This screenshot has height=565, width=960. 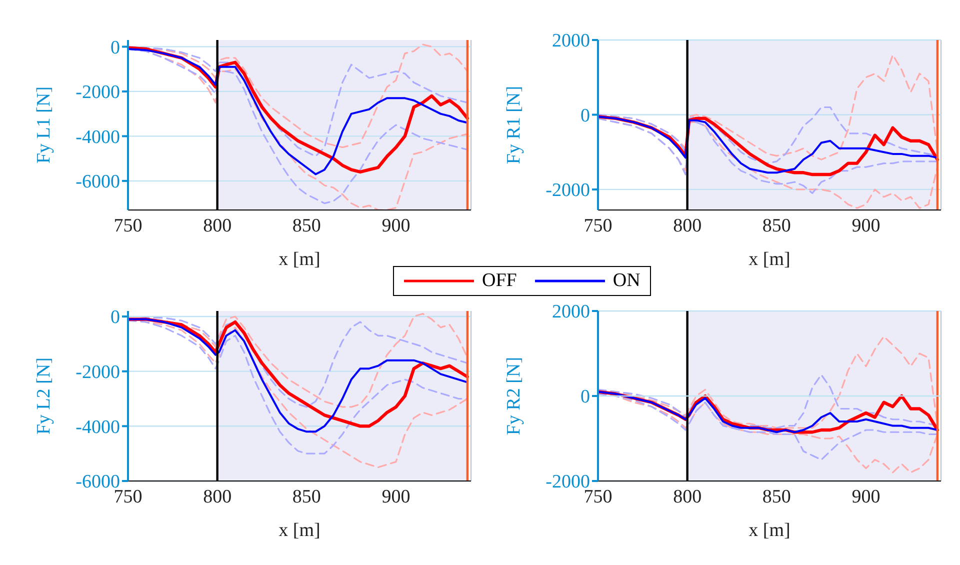 What do you see at coordinates (514, 125) in the screenshot?
I see `y-axis-title: Fy R1 [N]` at bounding box center [514, 125].